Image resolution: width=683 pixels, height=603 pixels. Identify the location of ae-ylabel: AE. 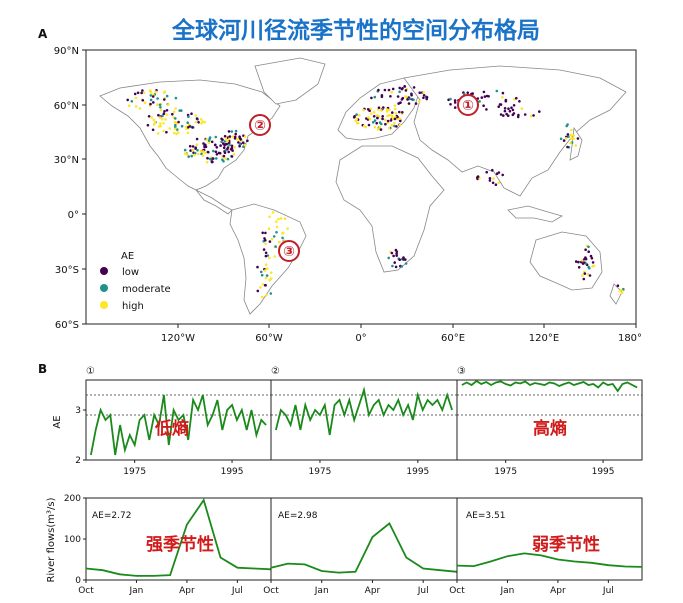
(57, 421).